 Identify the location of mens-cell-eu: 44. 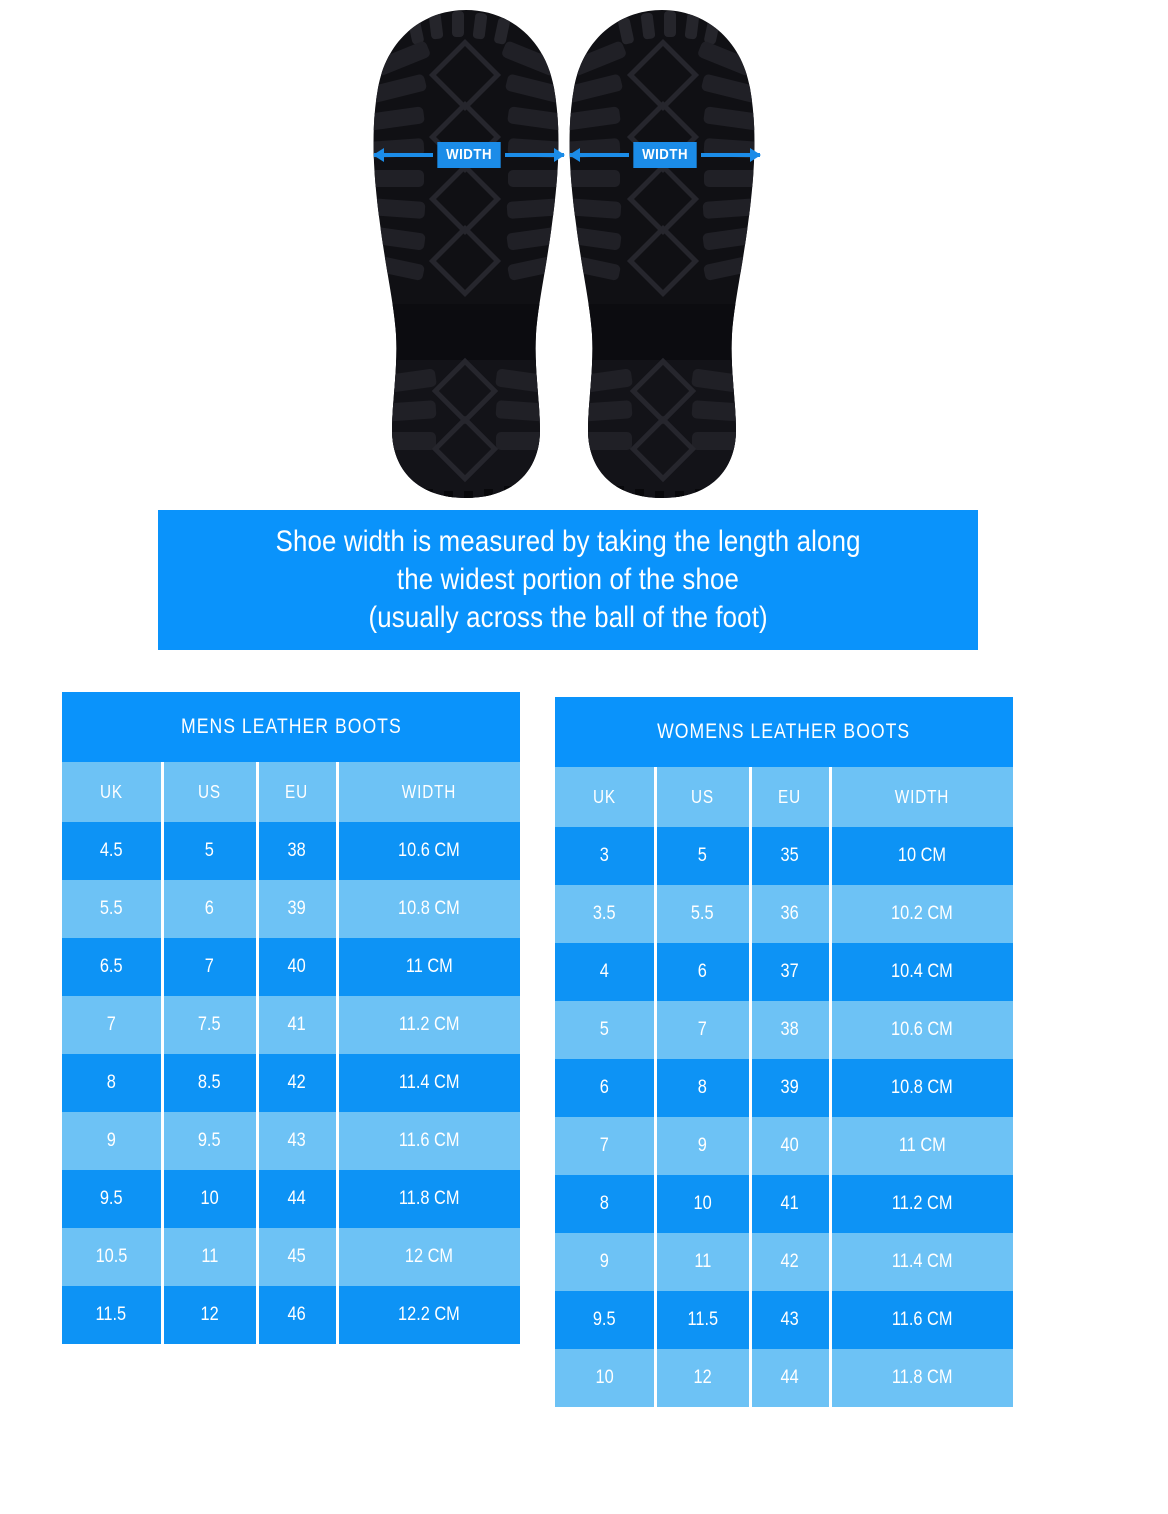
(296, 1199).